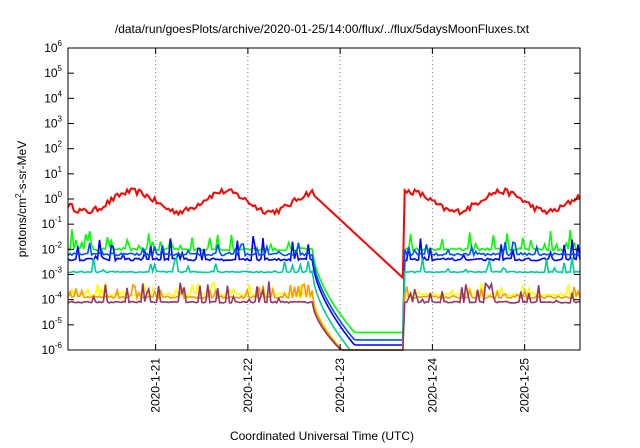  What do you see at coordinates (324, 316) in the screenshot?
I see `series-line` at bounding box center [324, 316].